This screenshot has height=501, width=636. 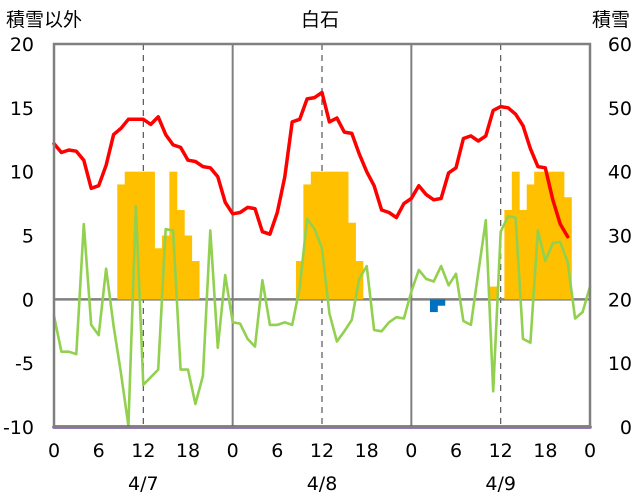 What do you see at coordinates (320, 20) in the screenshot?
I see `chart-title: 白石` at bounding box center [320, 20].